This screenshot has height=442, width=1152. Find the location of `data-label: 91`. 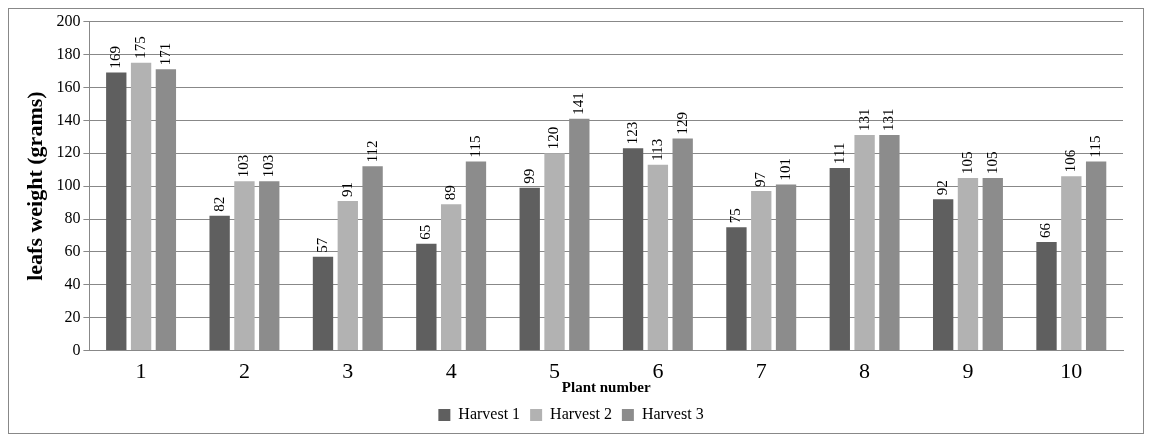

data-label: 91 is located at coordinates (346, 189).